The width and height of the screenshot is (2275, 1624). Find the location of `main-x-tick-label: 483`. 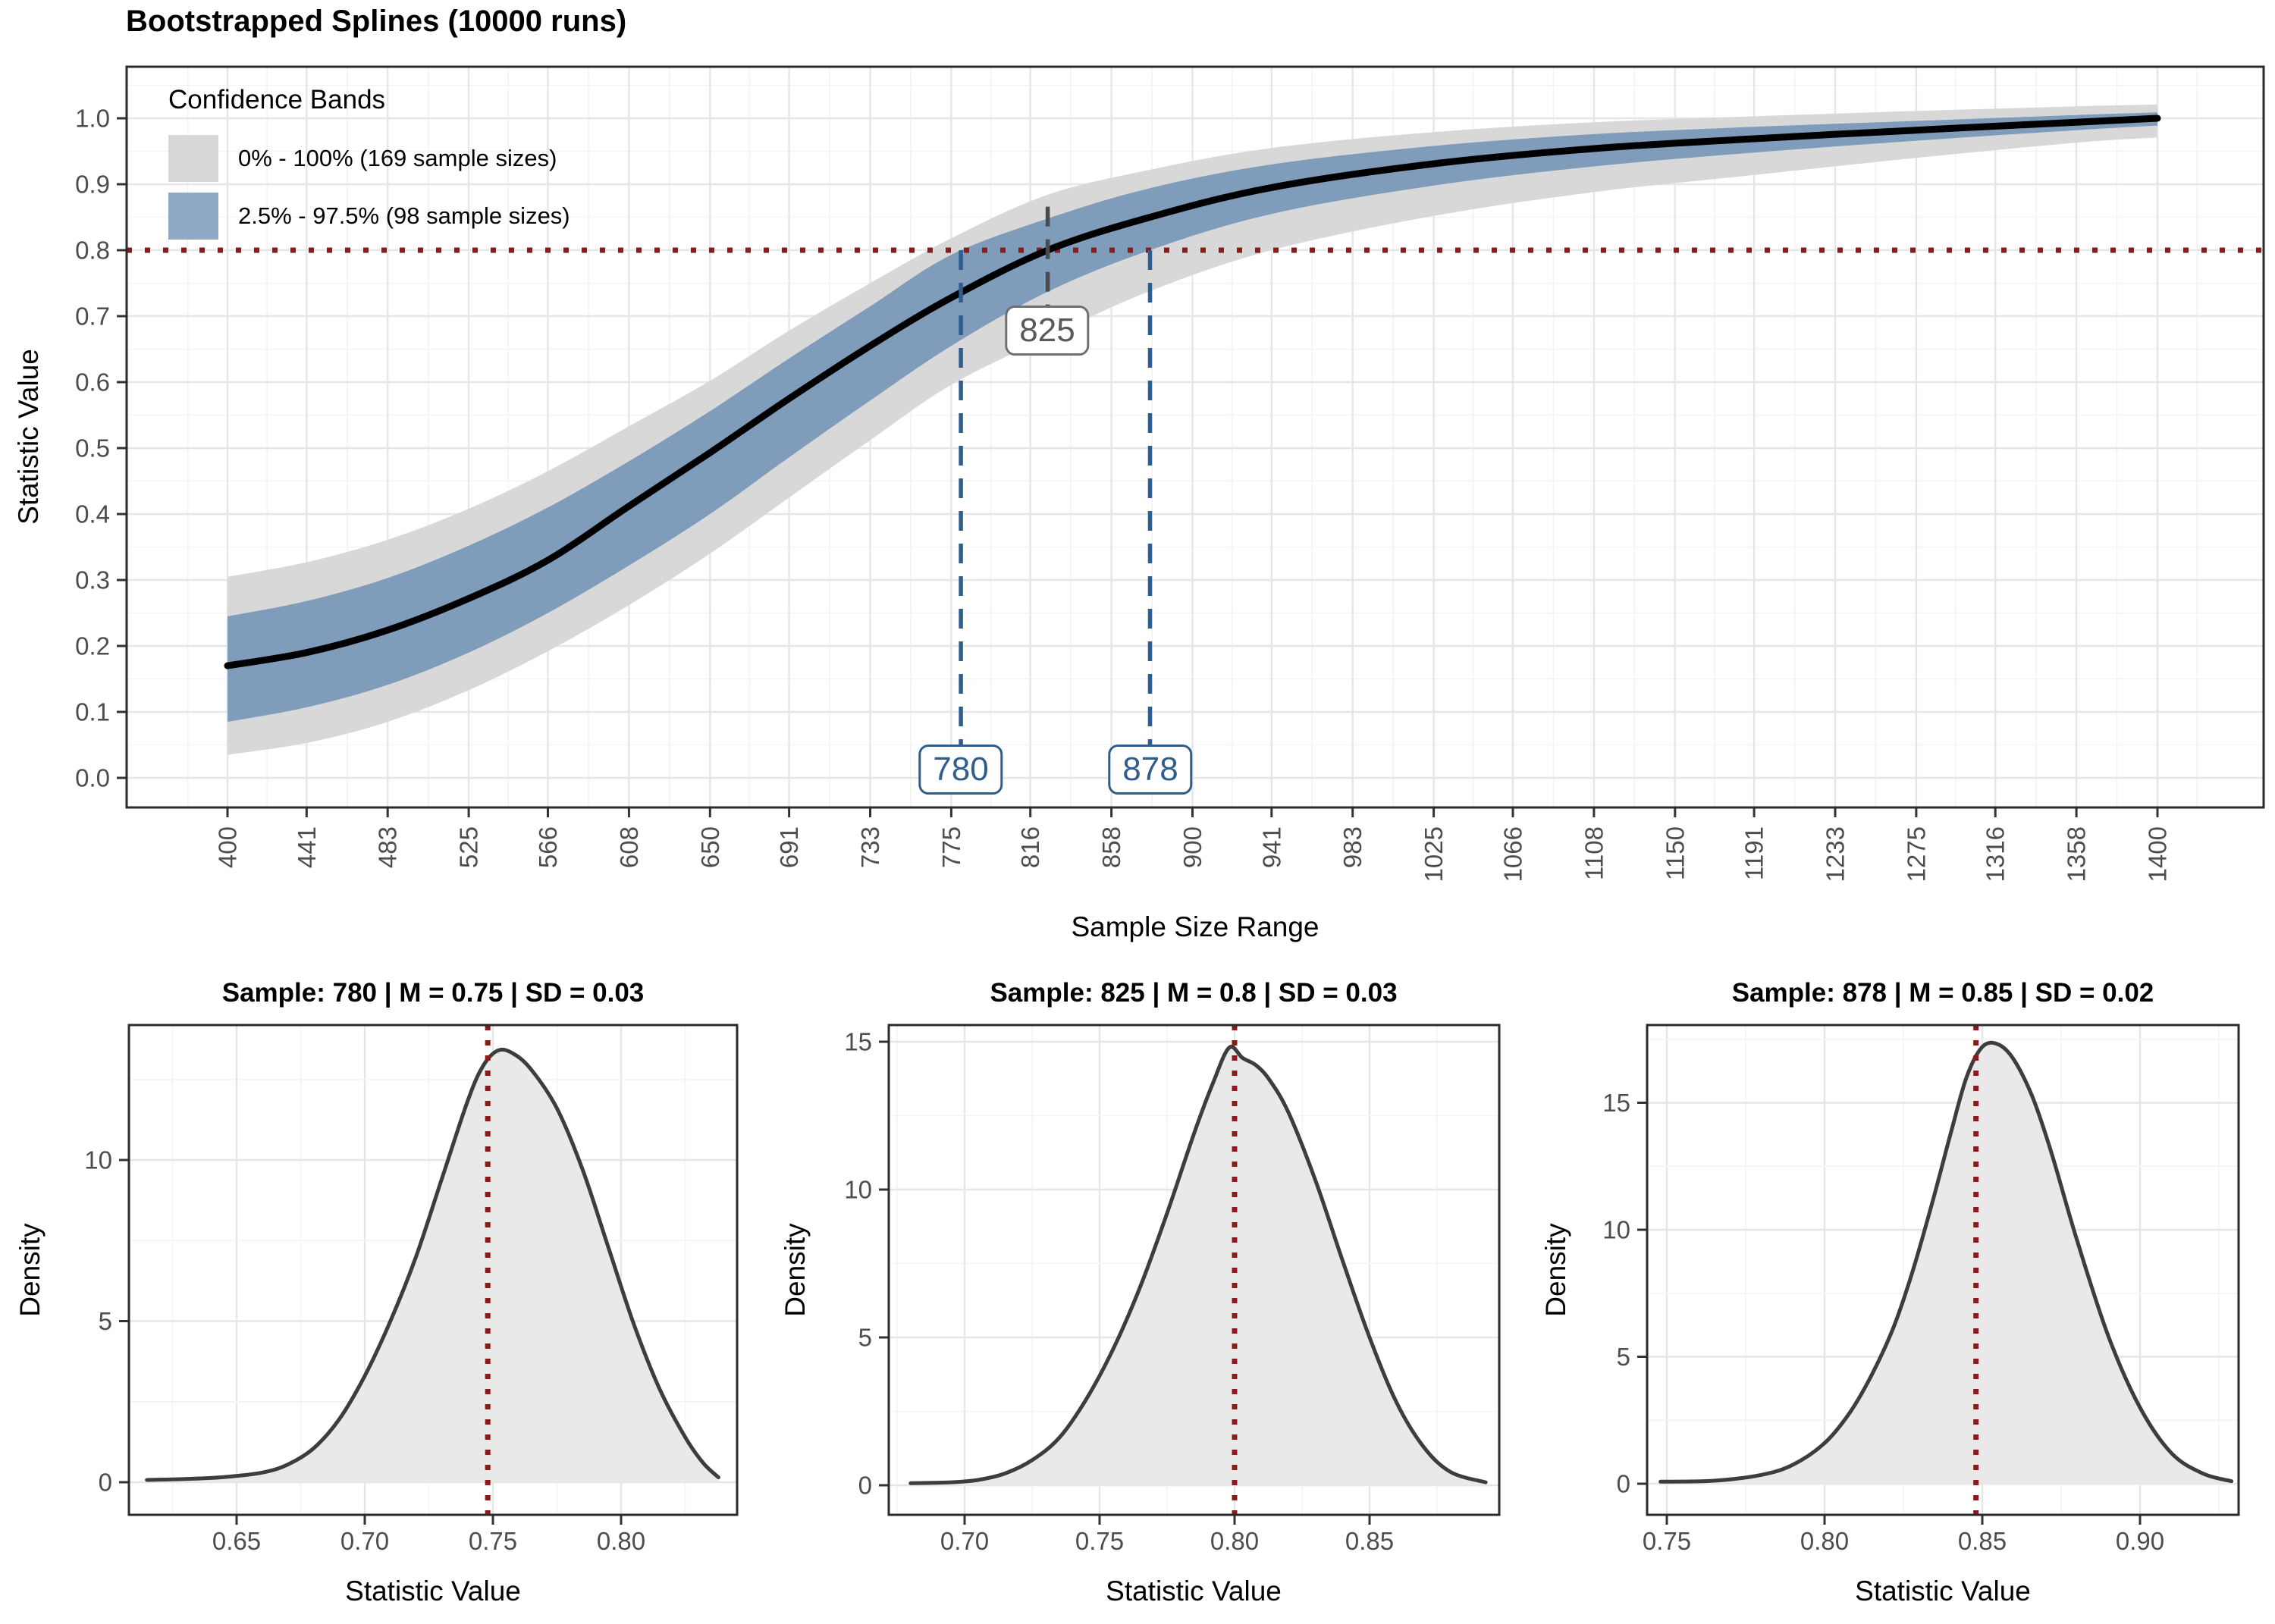

main-x-tick-label: 483 is located at coordinates (388, 847).